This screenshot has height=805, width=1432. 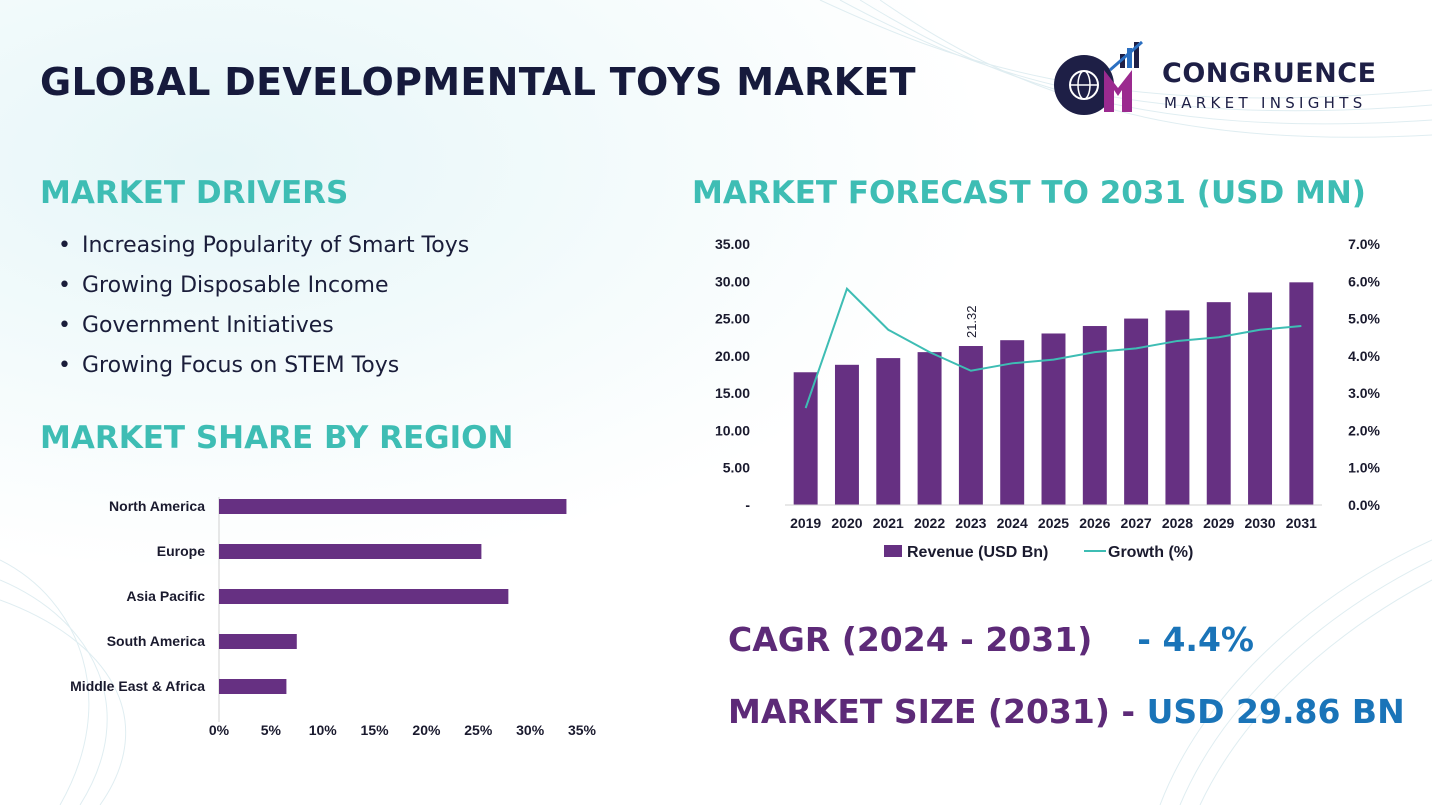 I want to click on forecast-right-tick-label: 1.0%, so click(x=1364, y=468).